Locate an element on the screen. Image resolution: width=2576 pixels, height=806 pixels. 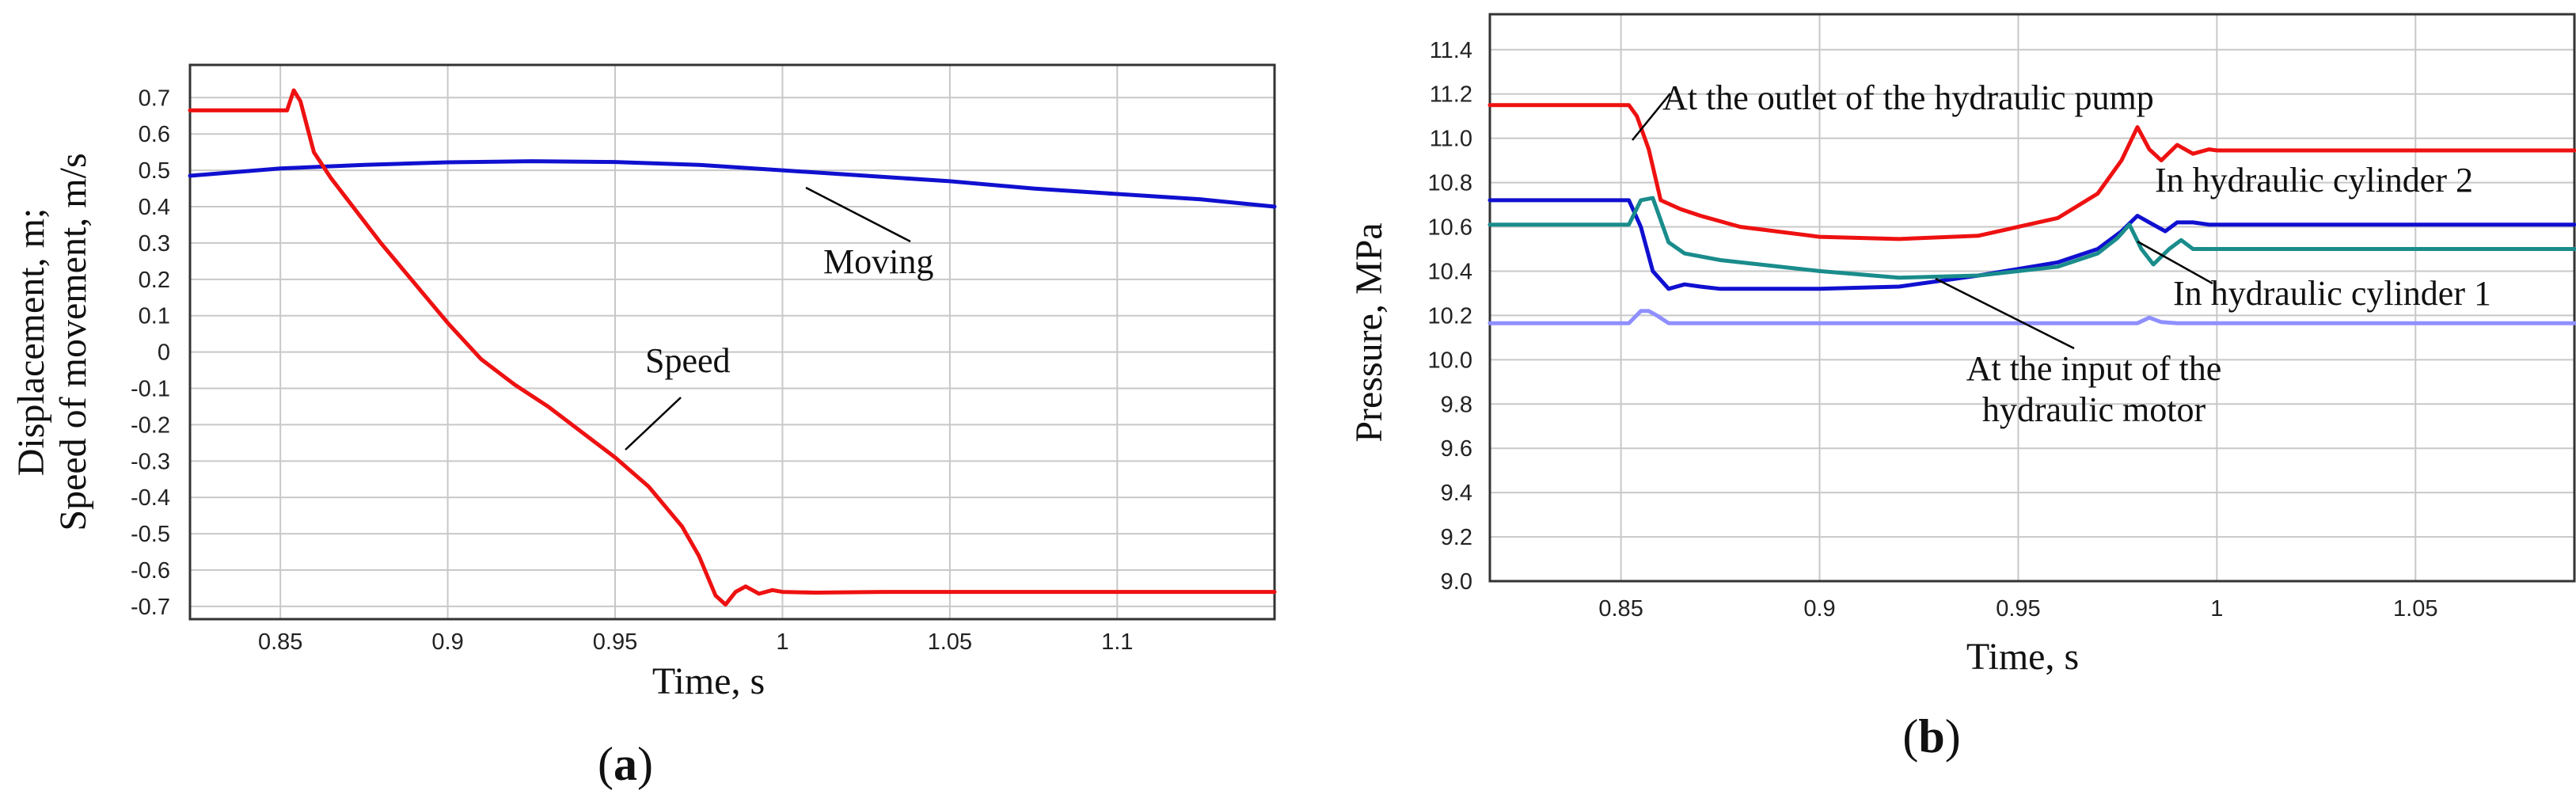
chart-a-x-tick-label: 1 is located at coordinates (782, 642).